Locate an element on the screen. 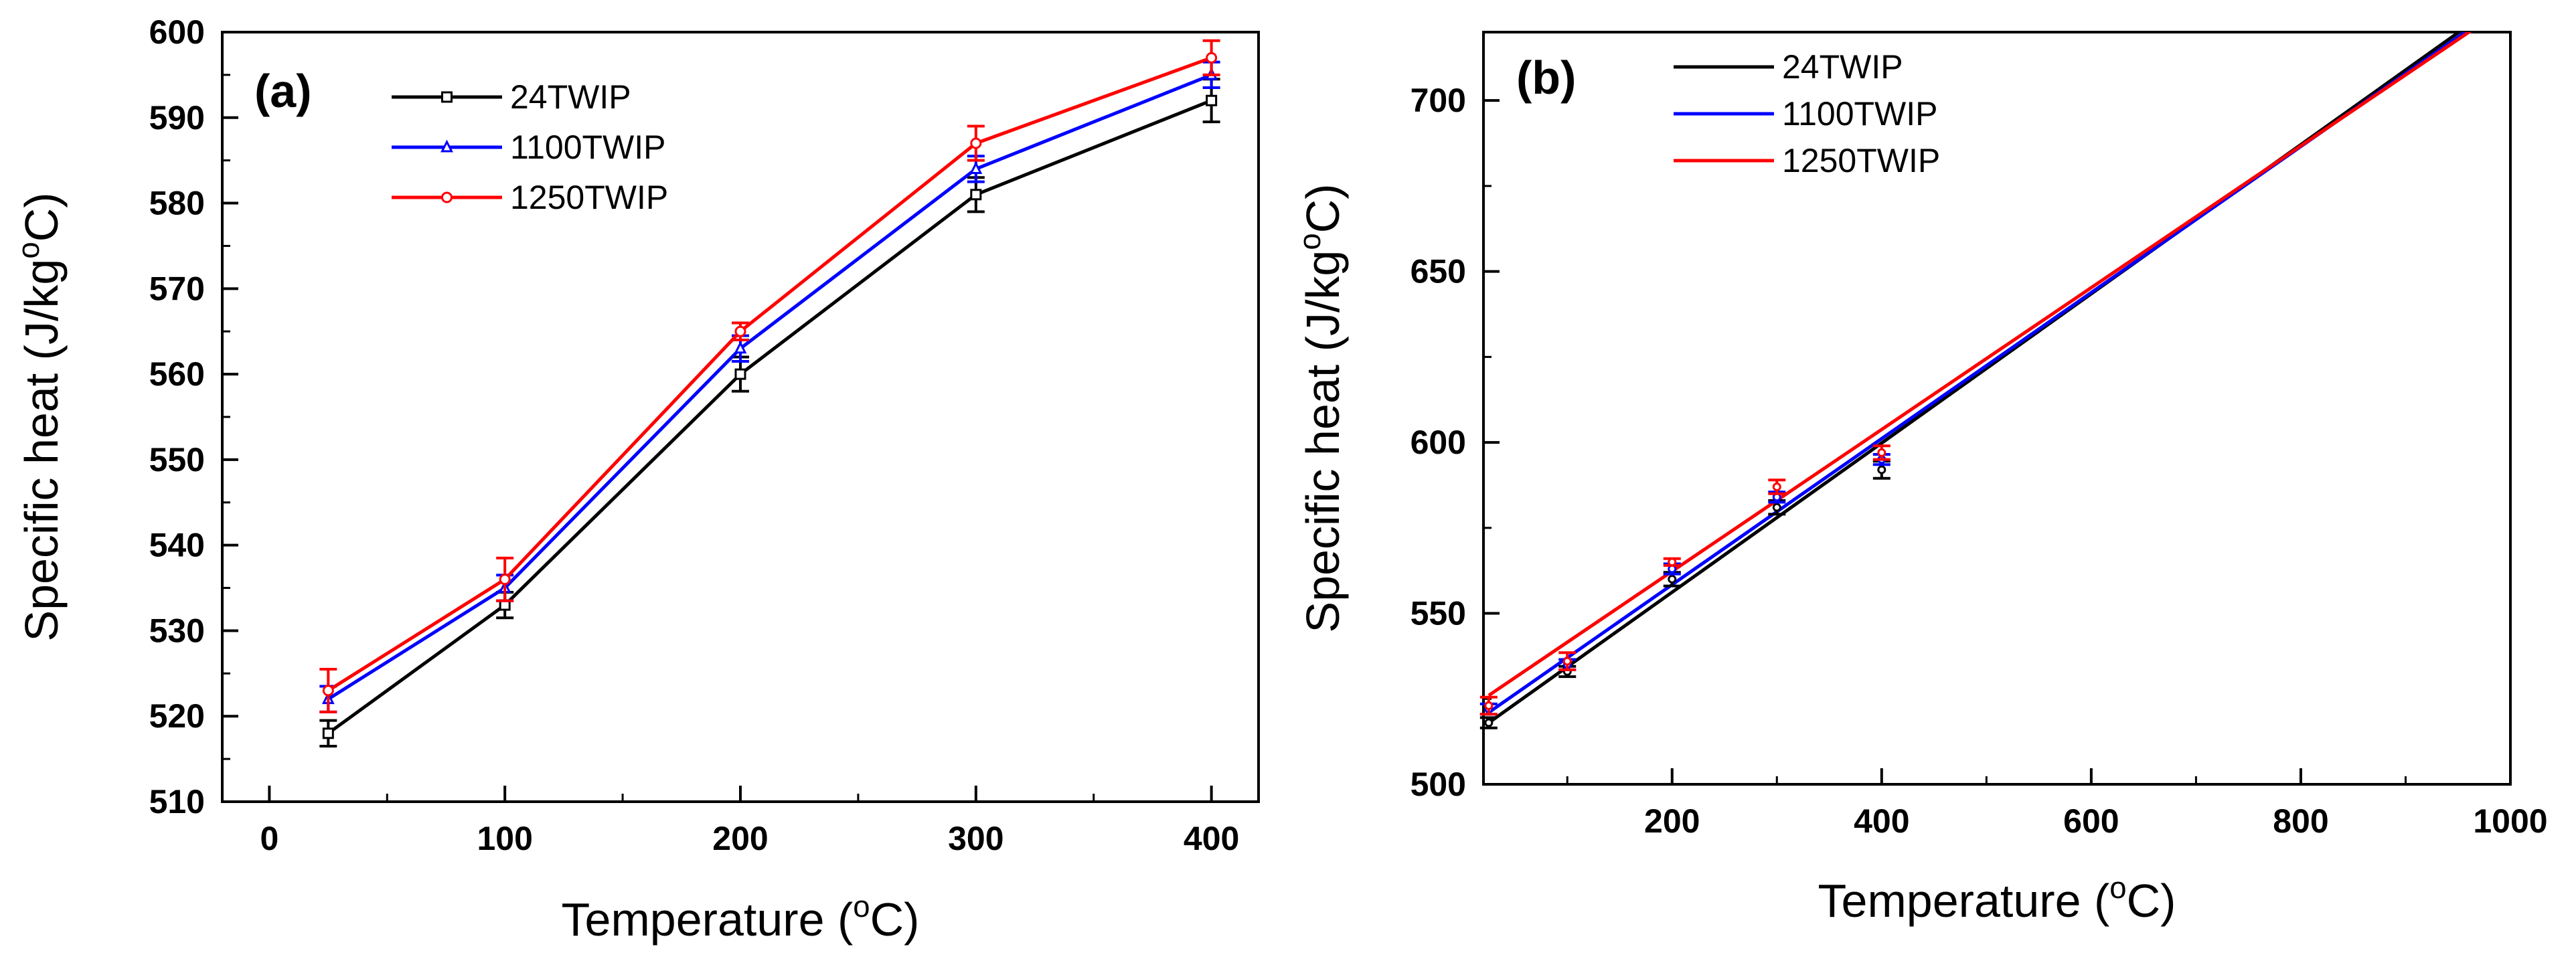 This screenshot has width=2576, height=969. y-tick-label: 530 is located at coordinates (177, 630).